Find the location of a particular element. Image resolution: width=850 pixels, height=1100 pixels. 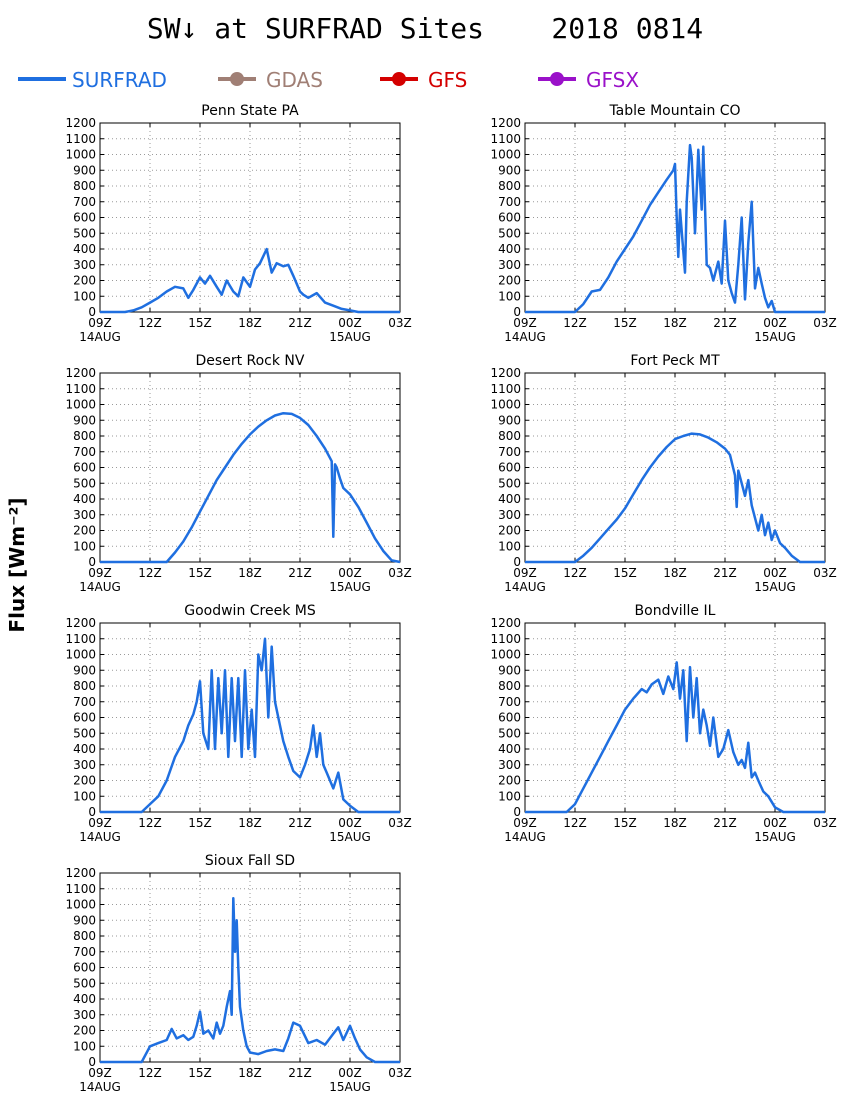

y-axis-label-text: Flux [Wm⁻²] is located at coordinates (17, 565).